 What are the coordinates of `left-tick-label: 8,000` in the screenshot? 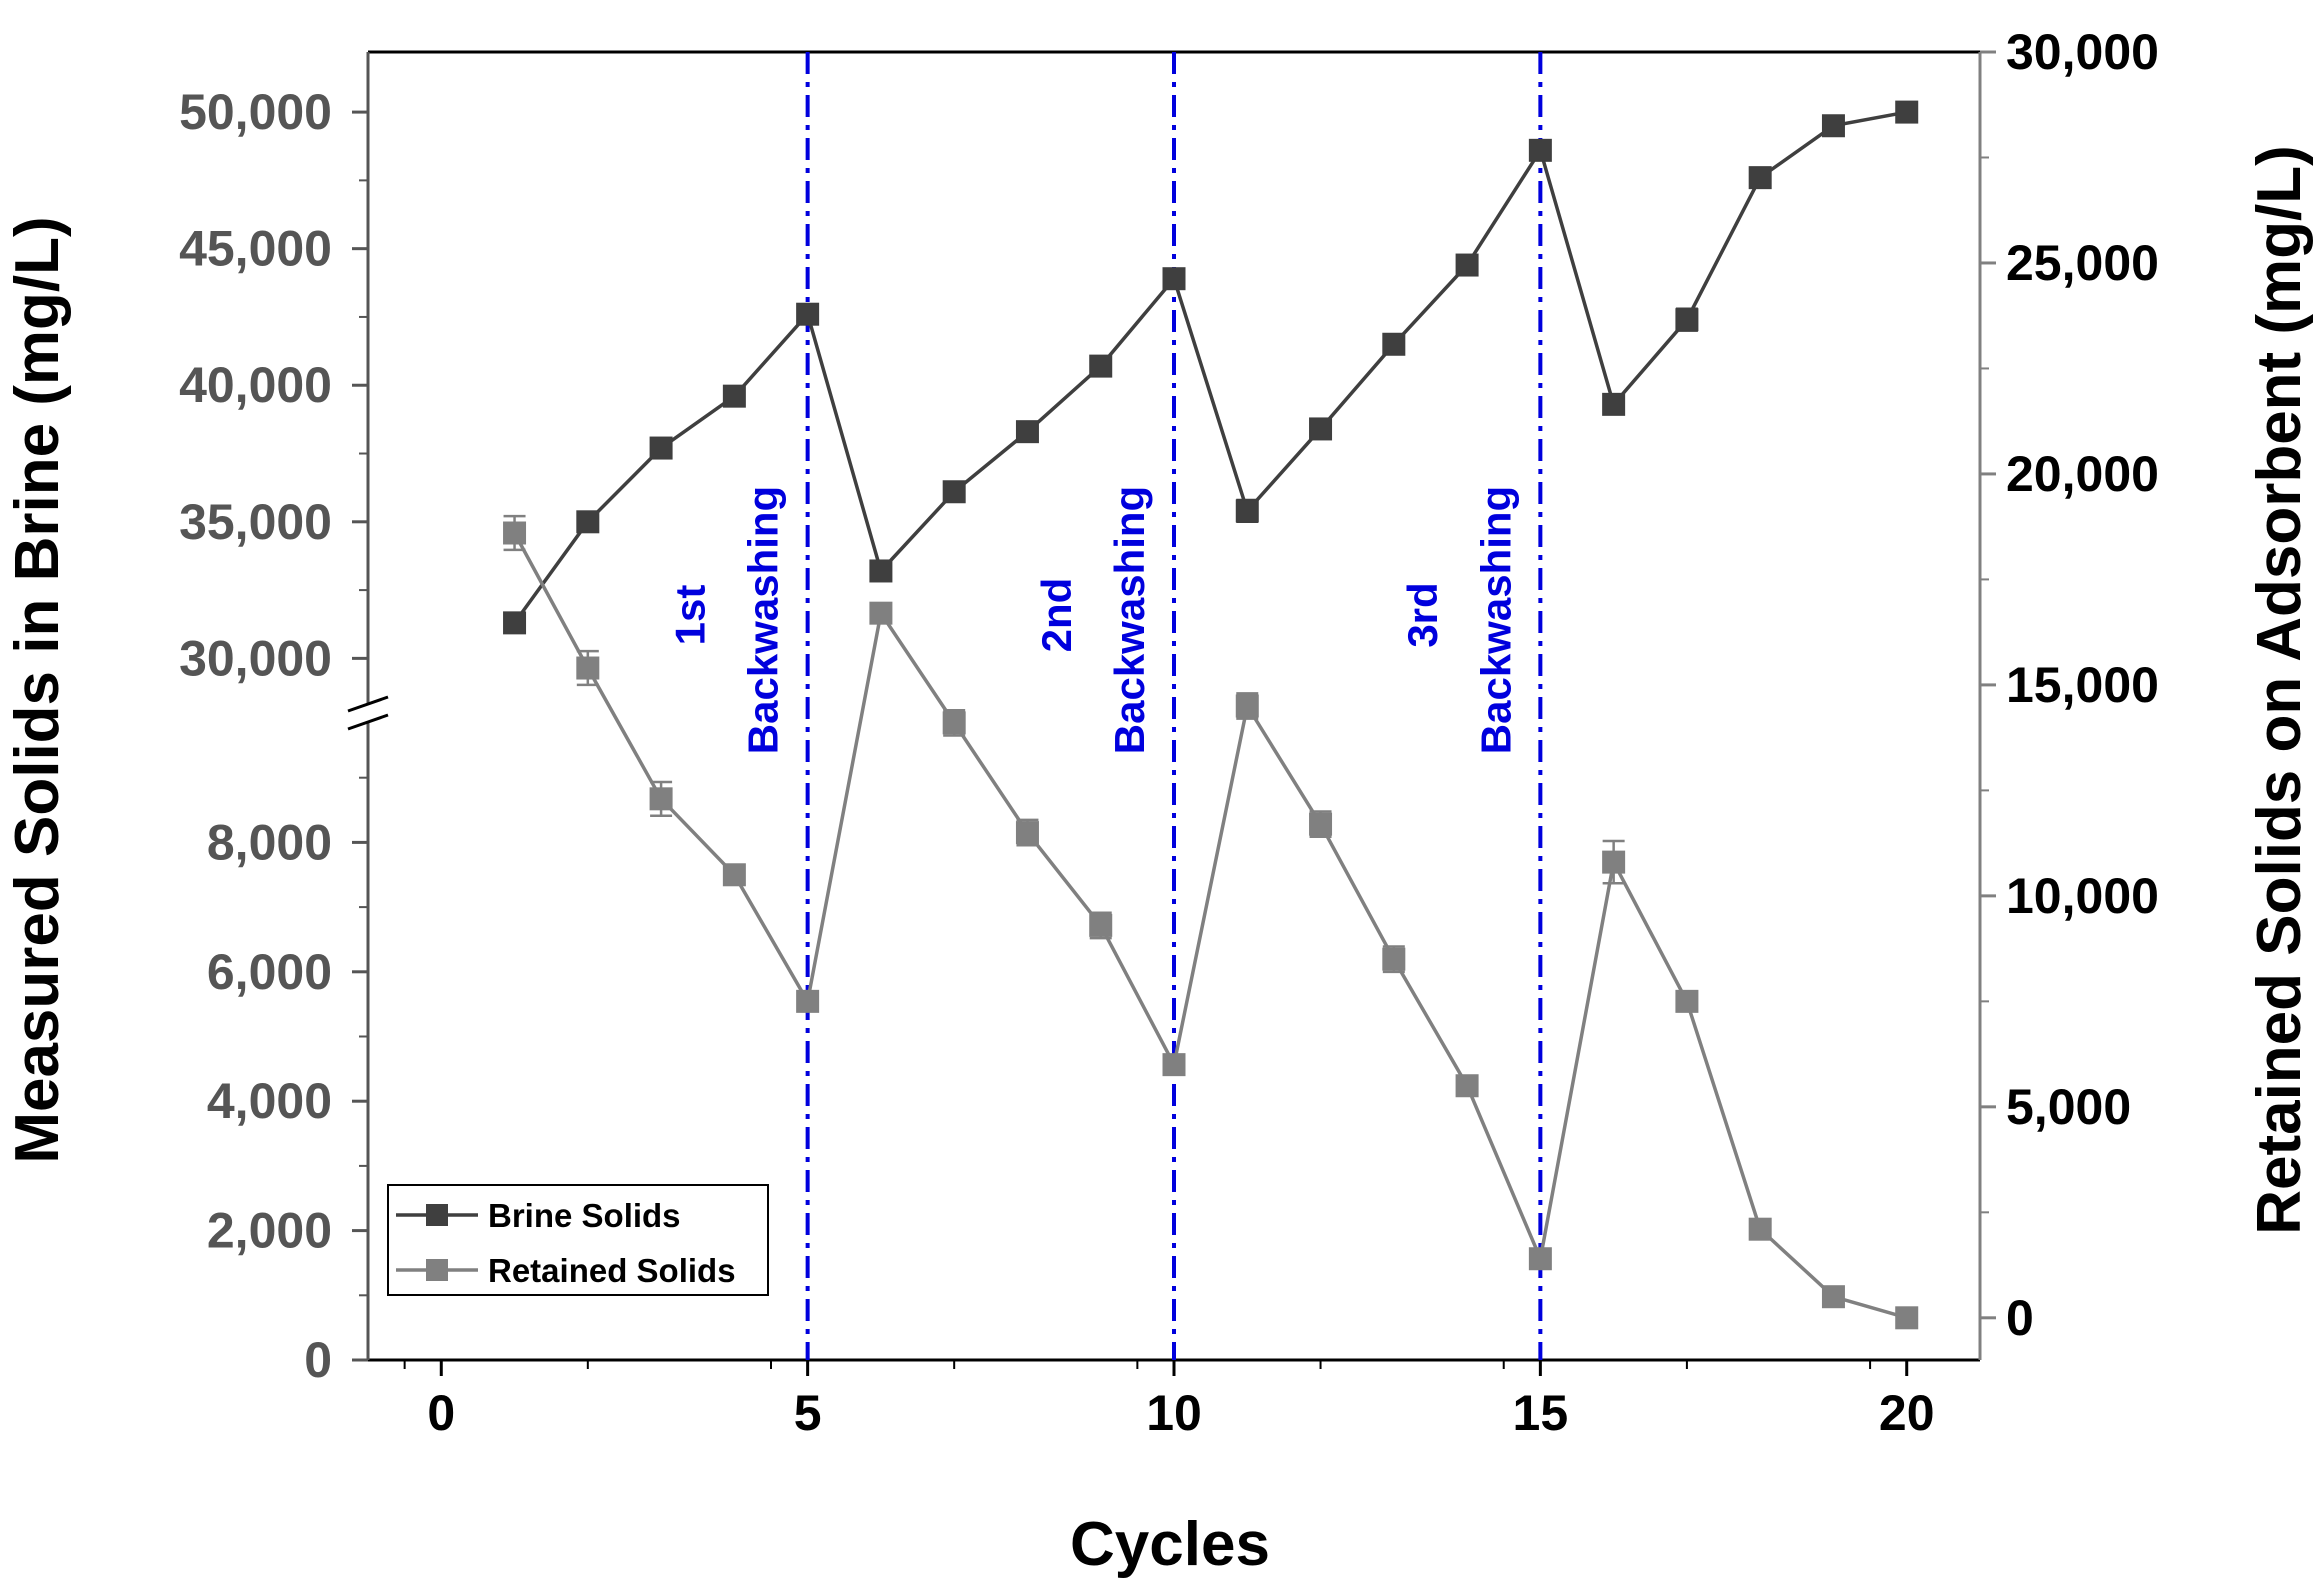 It's located at (269, 842).